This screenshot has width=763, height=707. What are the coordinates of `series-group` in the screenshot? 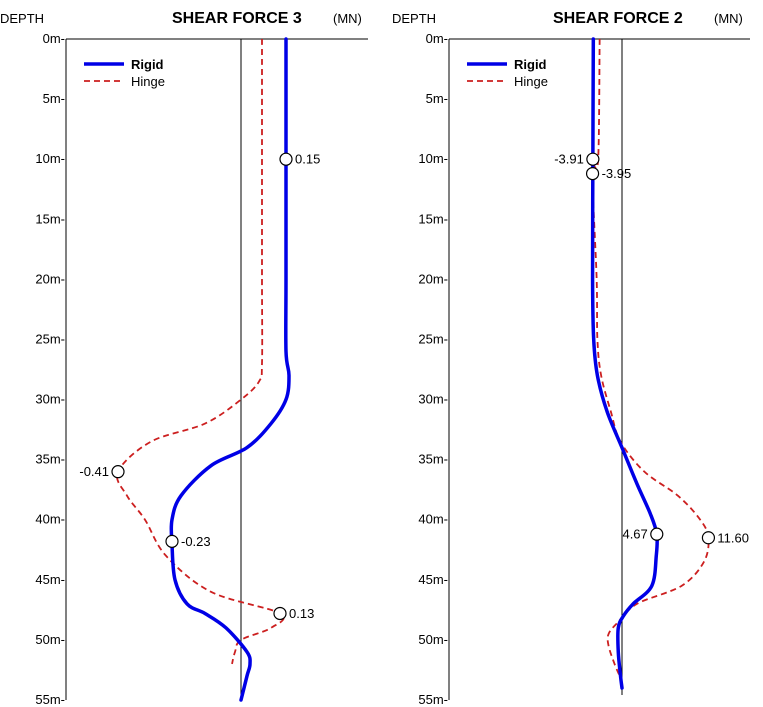 It's located at (650, 363).